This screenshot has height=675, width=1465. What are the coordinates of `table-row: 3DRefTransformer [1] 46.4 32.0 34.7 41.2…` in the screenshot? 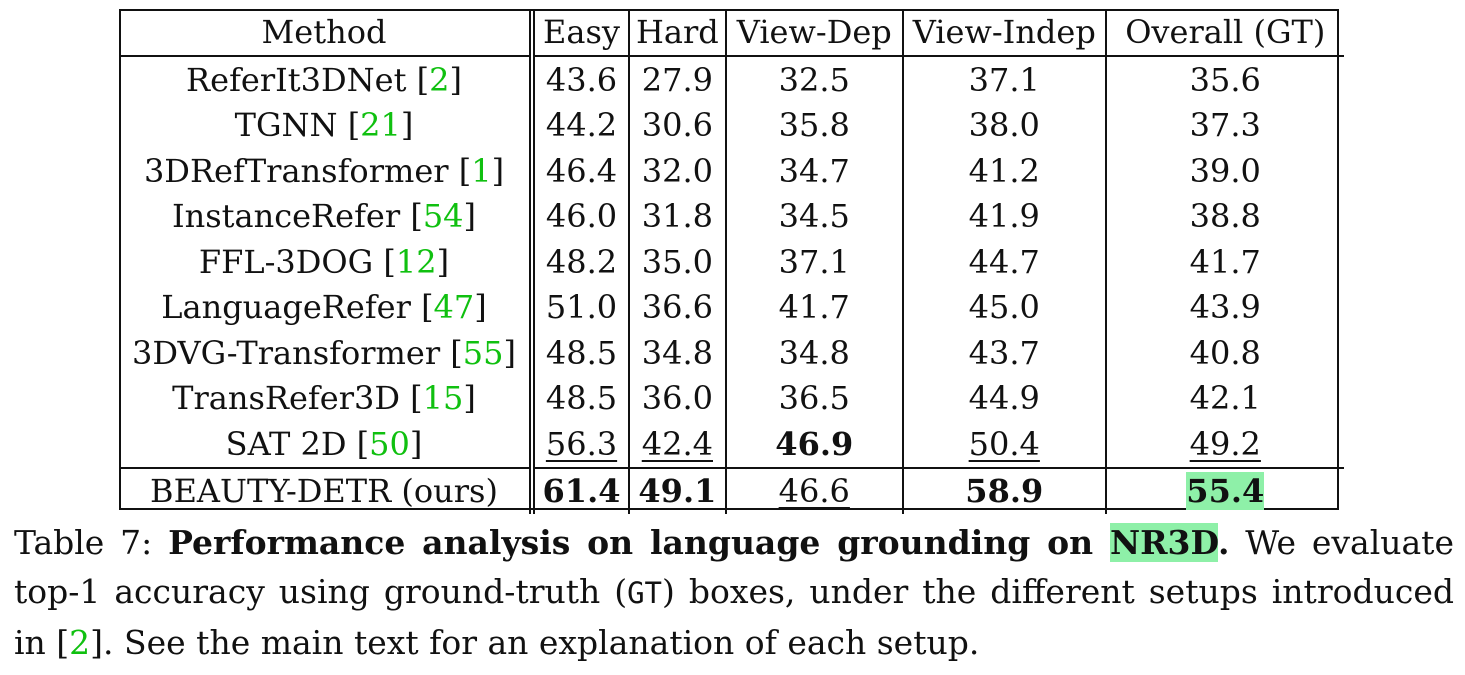 It's located at (731, 171).